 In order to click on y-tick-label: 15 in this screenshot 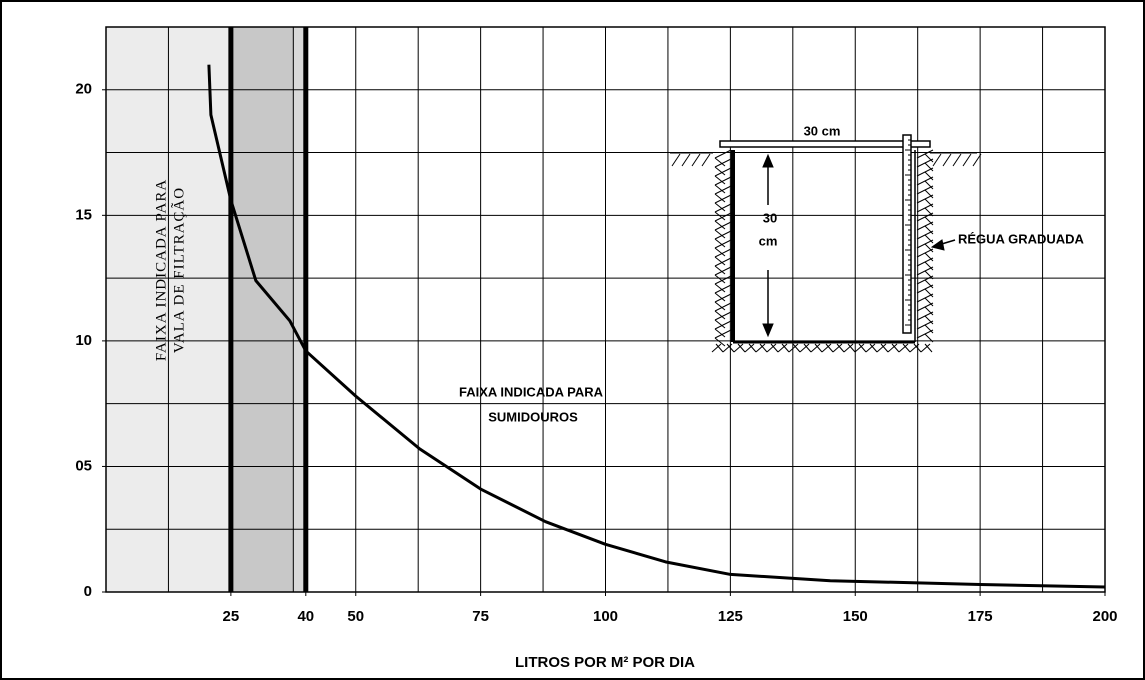, I will do `click(83, 214)`.